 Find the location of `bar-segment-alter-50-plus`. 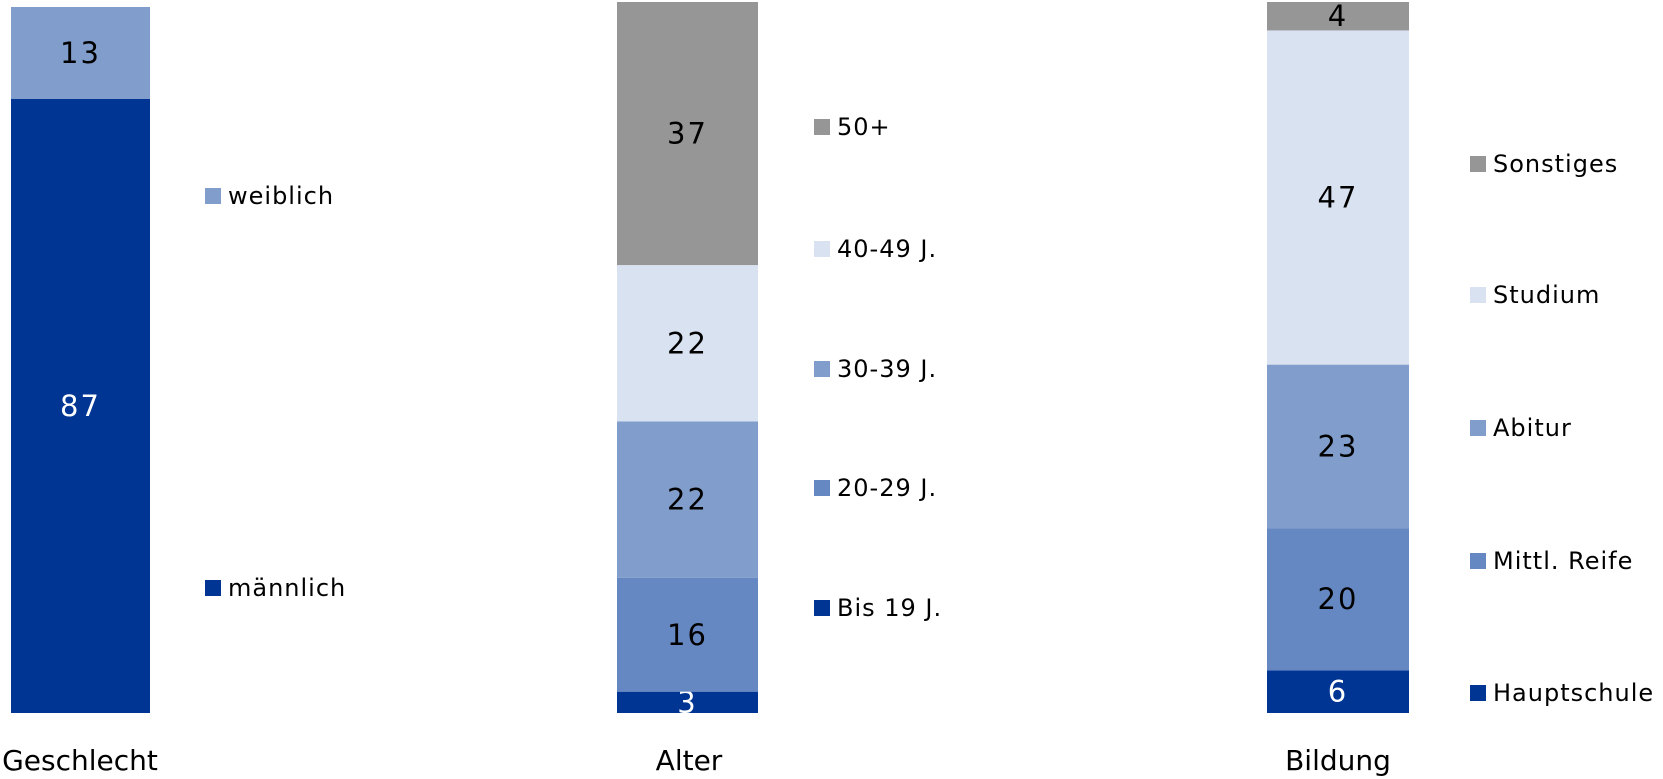

bar-segment-alter-50-plus is located at coordinates (687, 134).